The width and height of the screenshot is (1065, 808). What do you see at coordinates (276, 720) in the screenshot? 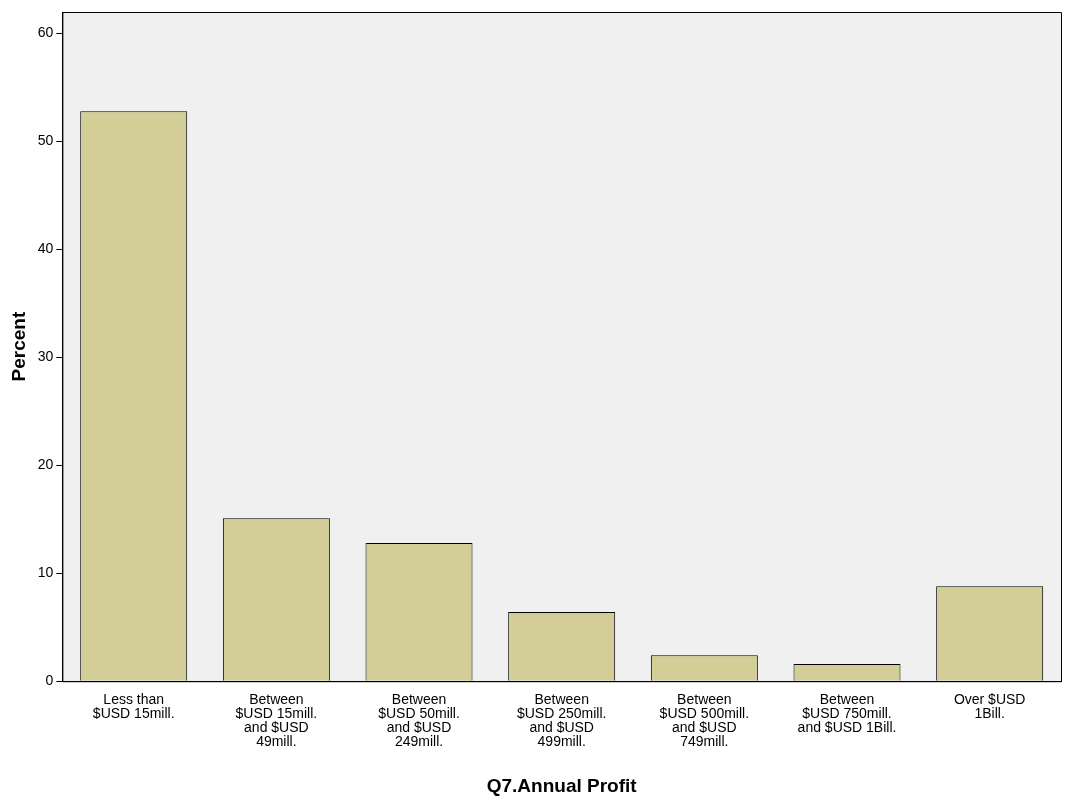
I see `x-tick-label: Between $USD 15mill. and $USD 49mill.` at bounding box center [276, 720].